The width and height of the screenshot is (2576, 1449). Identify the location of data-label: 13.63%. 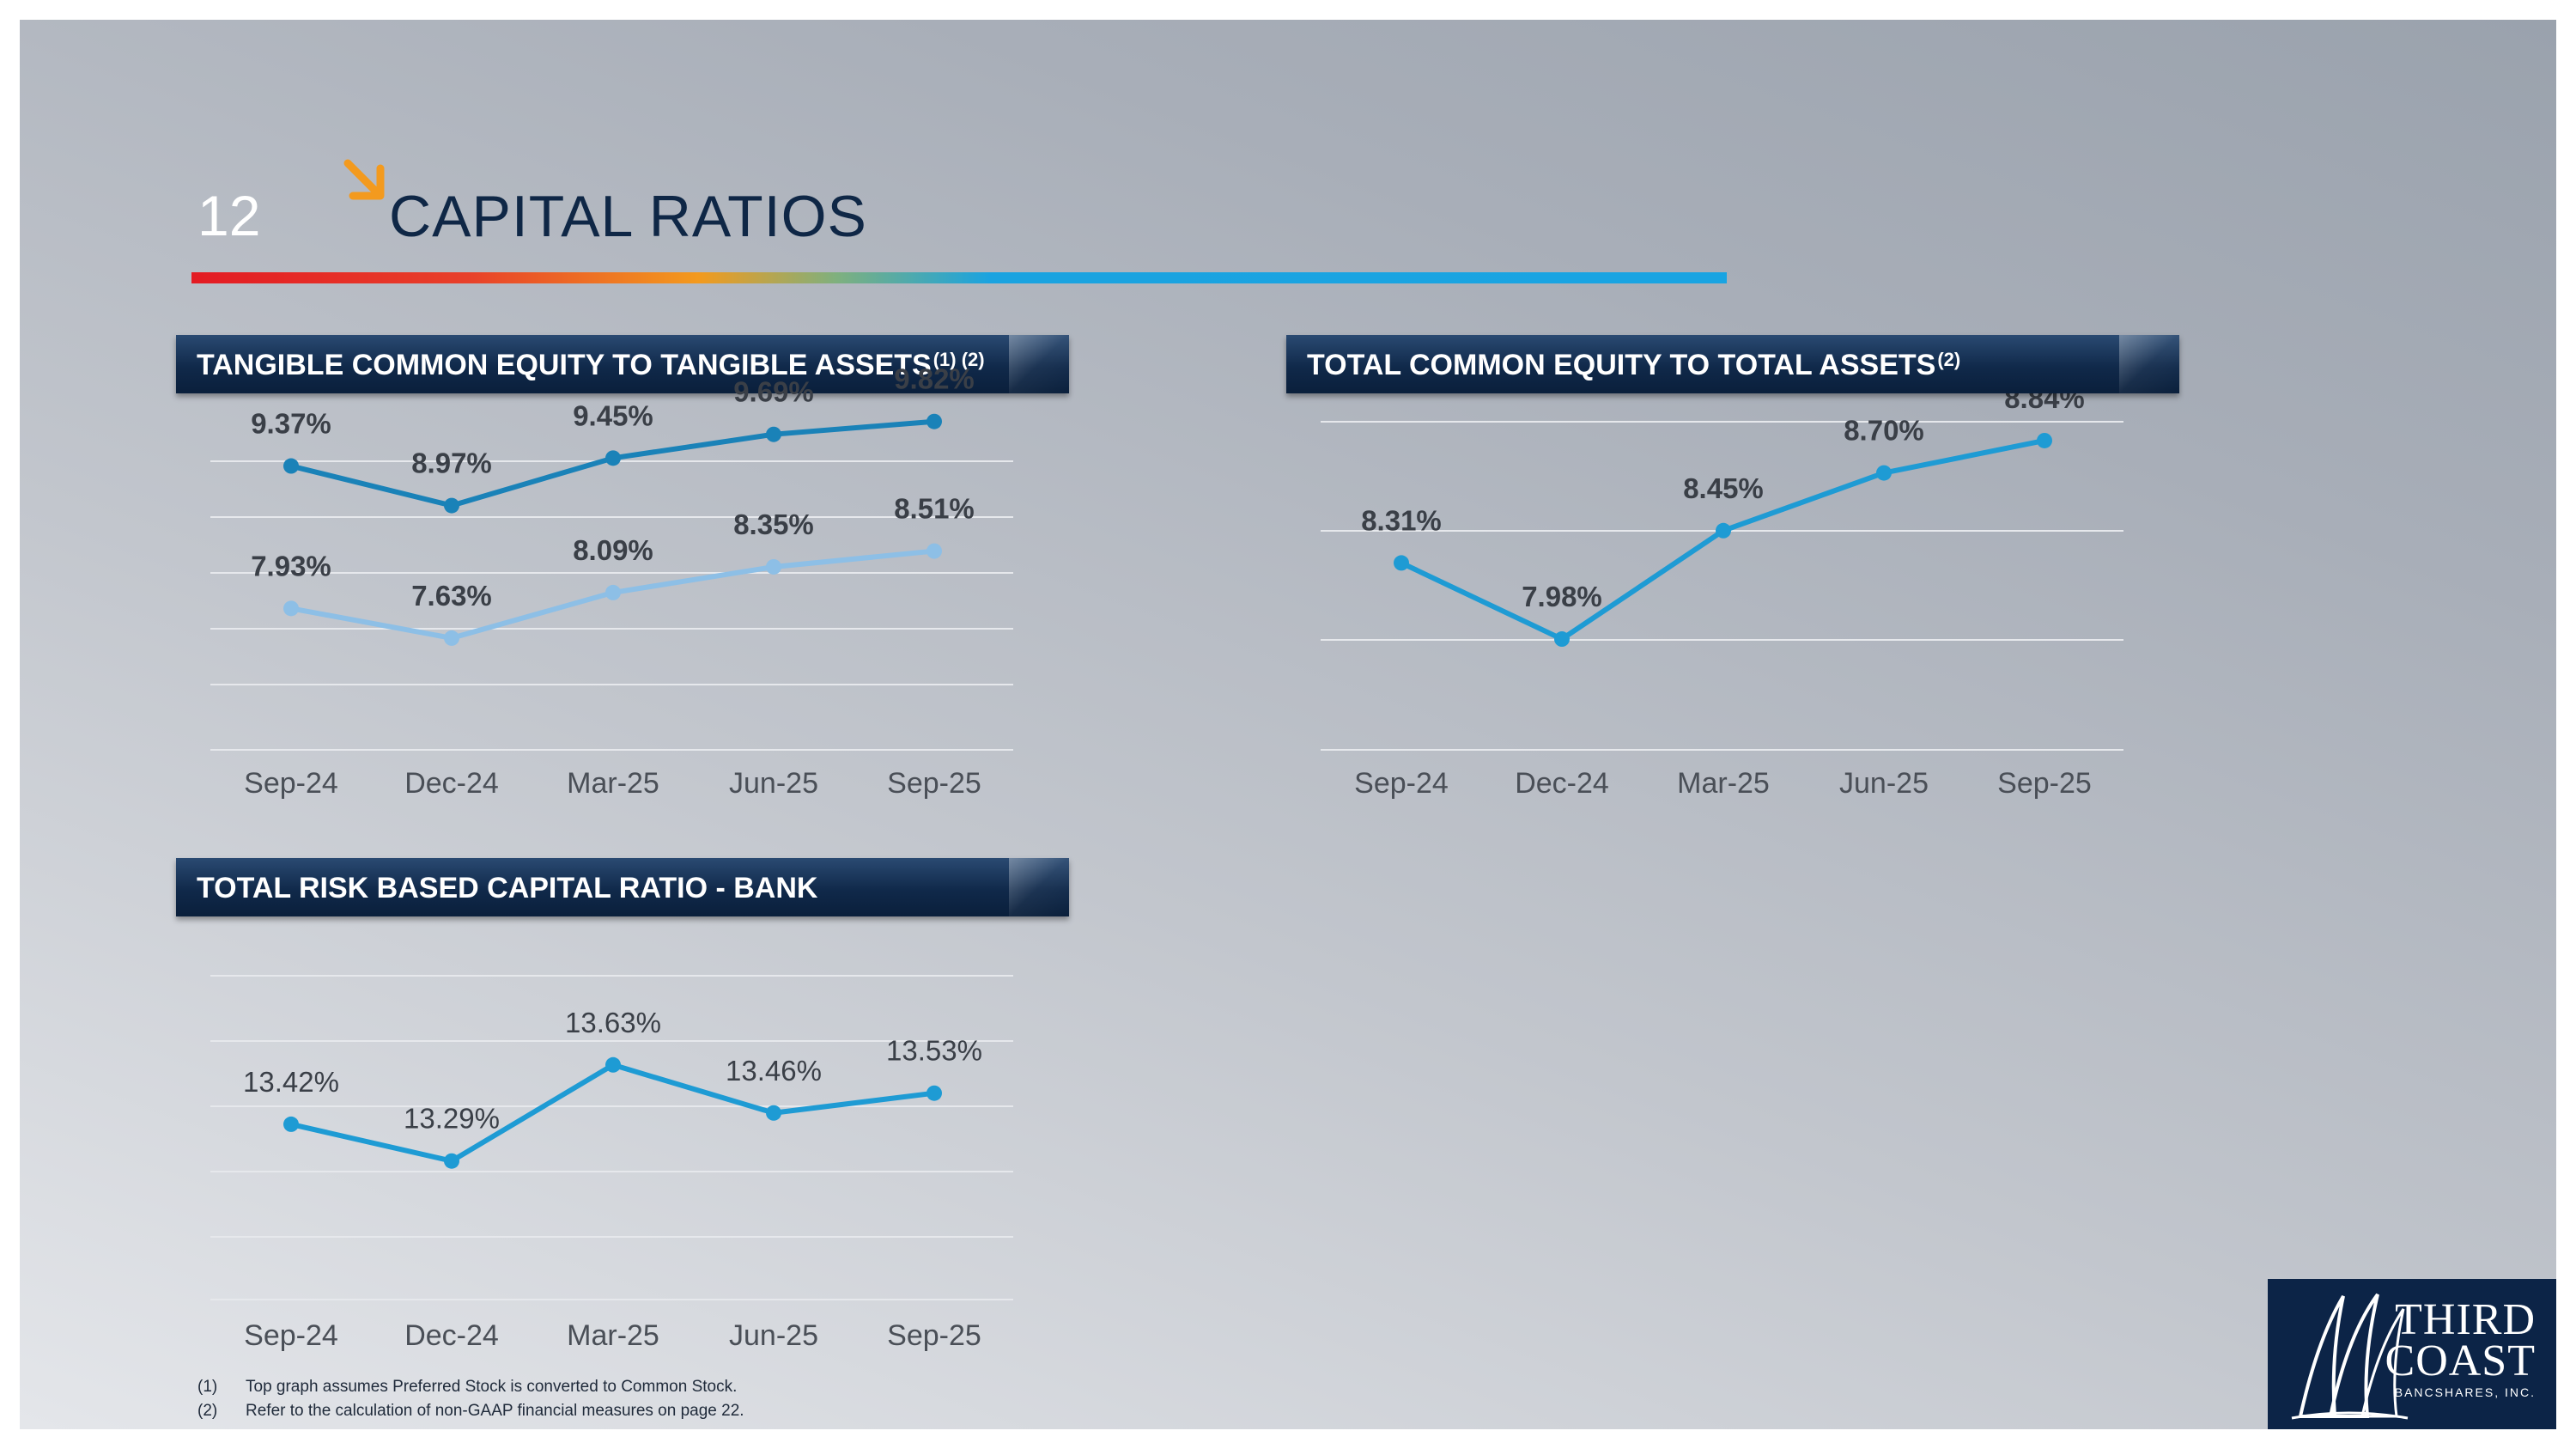
(613, 1022).